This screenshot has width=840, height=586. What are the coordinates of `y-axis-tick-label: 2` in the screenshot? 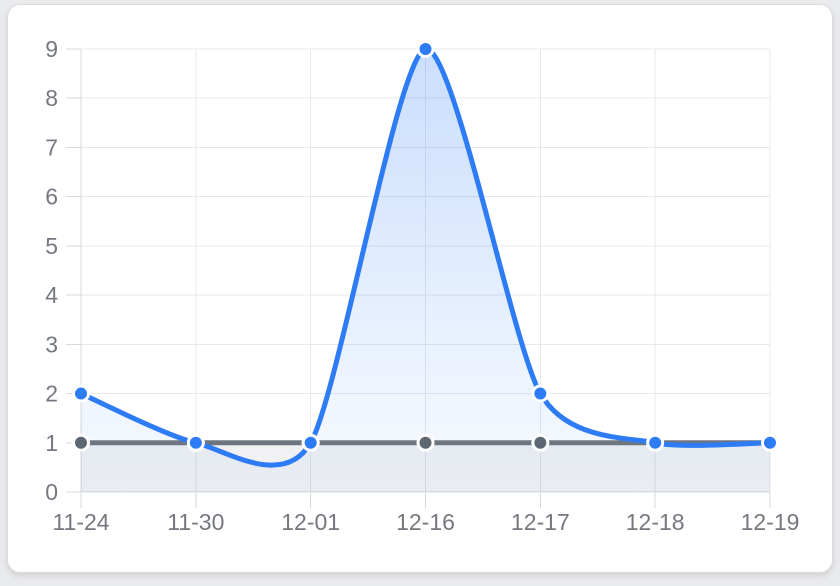 It's located at (51, 394).